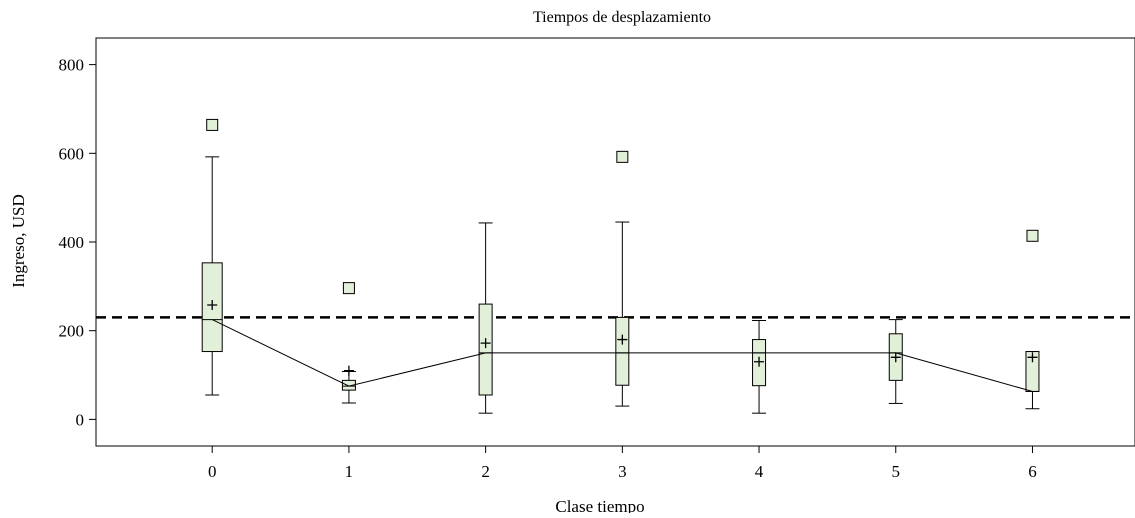  What do you see at coordinates (349, 471) in the screenshot?
I see `x-tick-label: 1` at bounding box center [349, 471].